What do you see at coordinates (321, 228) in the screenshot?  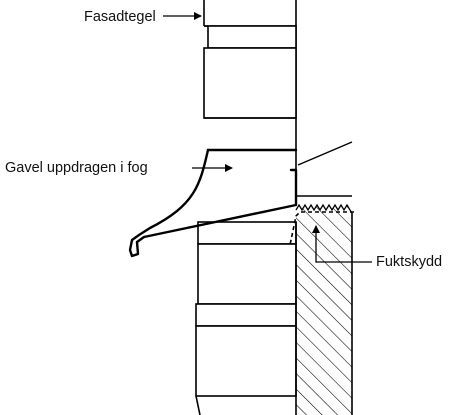 I see `moisture-barrier` at bounding box center [321, 228].